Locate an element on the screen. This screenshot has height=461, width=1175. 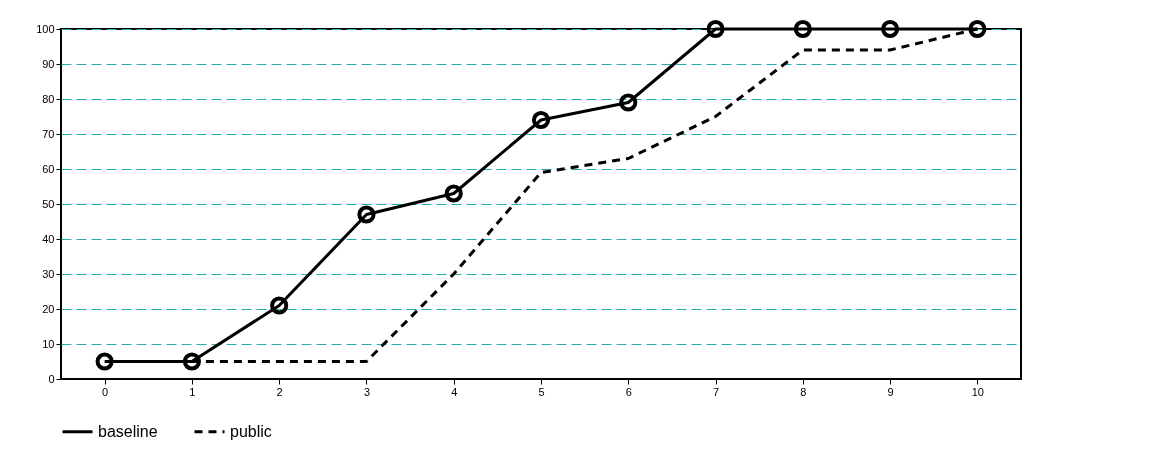
x-tick-label: 4 is located at coordinates (454, 391).